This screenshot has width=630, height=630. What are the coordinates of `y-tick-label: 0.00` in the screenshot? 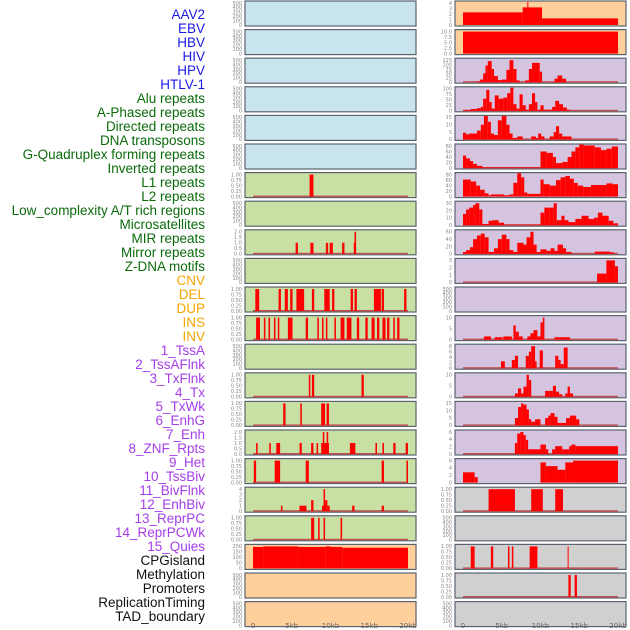 It's located at (236, 340).